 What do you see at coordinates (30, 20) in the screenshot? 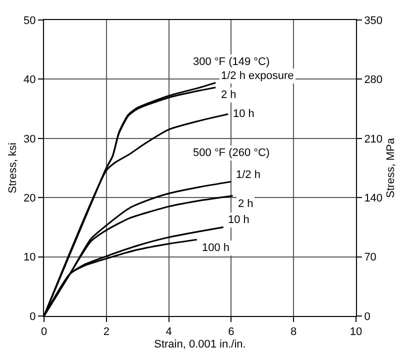
I see `y-tick-label: 50` at bounding box center [30, 20].